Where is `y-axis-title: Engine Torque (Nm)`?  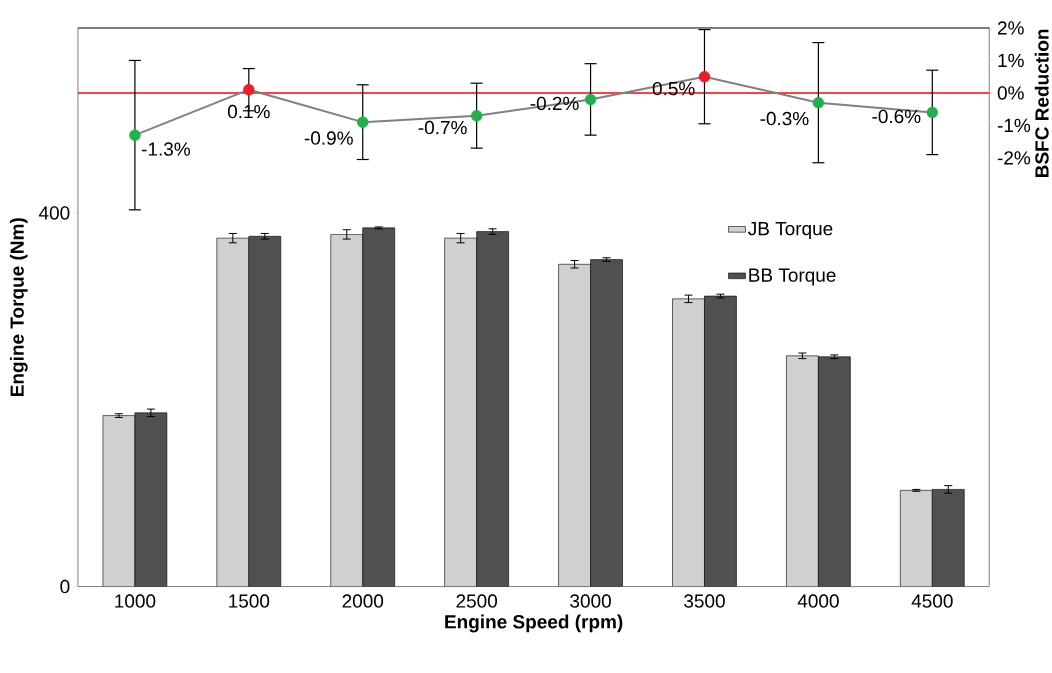
y-axis-title: Engine Torque (Nm) is located at coordinates (18, 306).